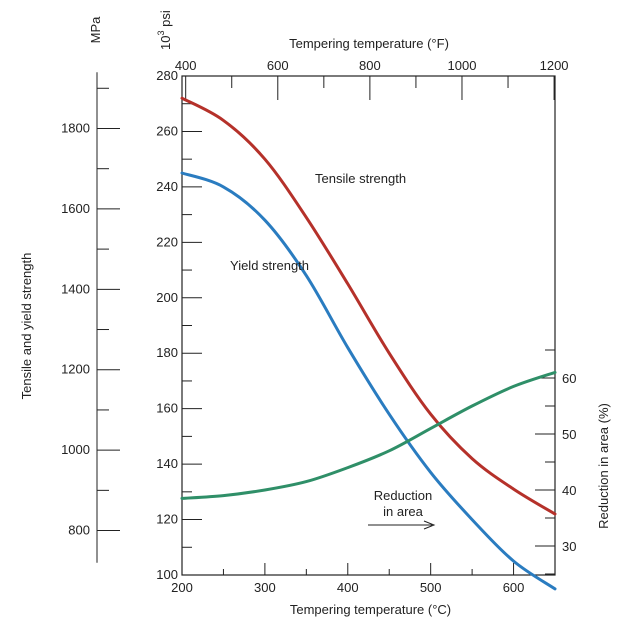  I want to click on y-psi-tick-label: 140, so click(167, 463).